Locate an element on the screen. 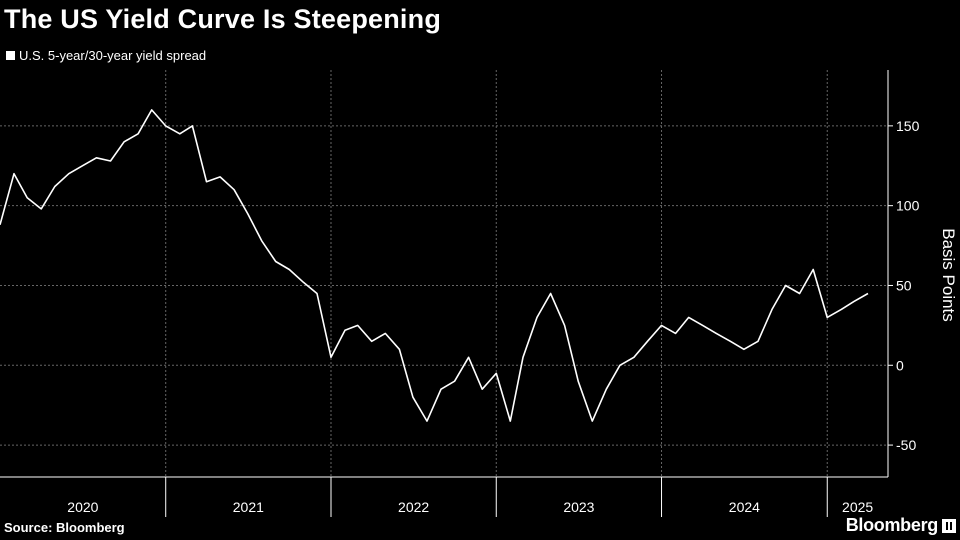 The height and width of the screenshot is (540, 960). y-tick-label: 100 is located at coordinates (908, 206).